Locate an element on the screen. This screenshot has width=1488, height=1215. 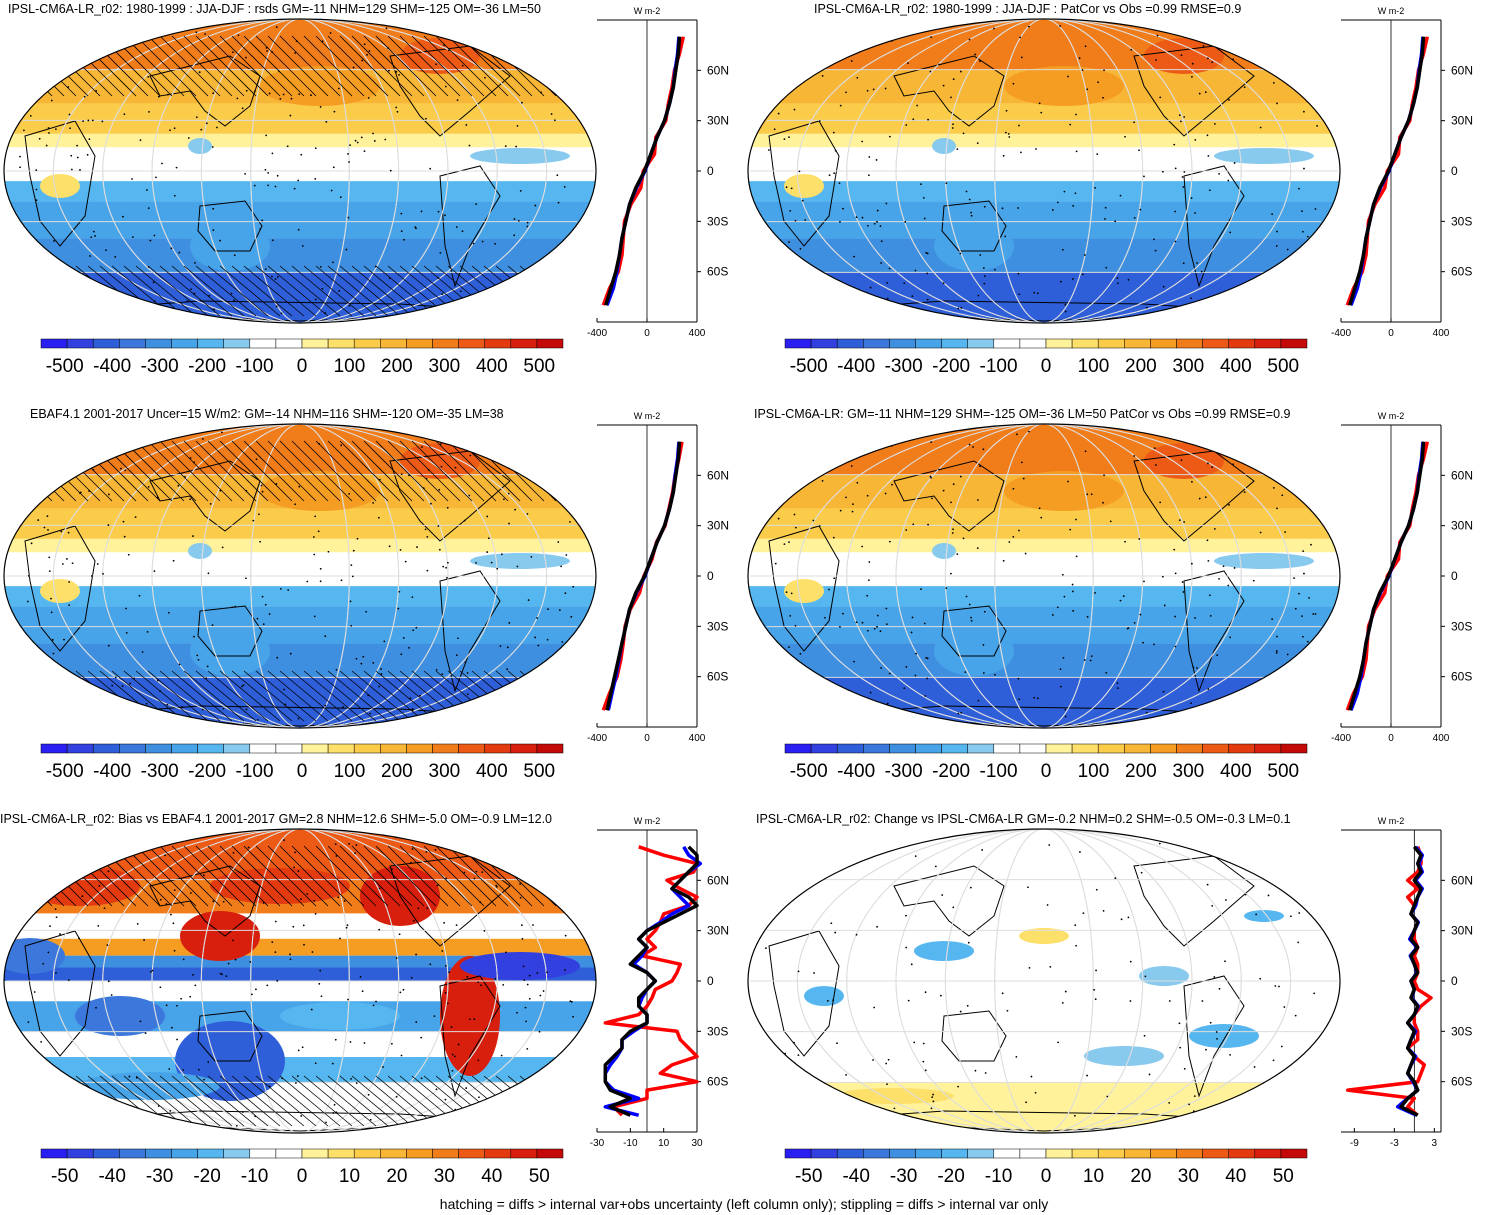
colorbar-tick-label: -50 is located at coordinates (64, 1176).